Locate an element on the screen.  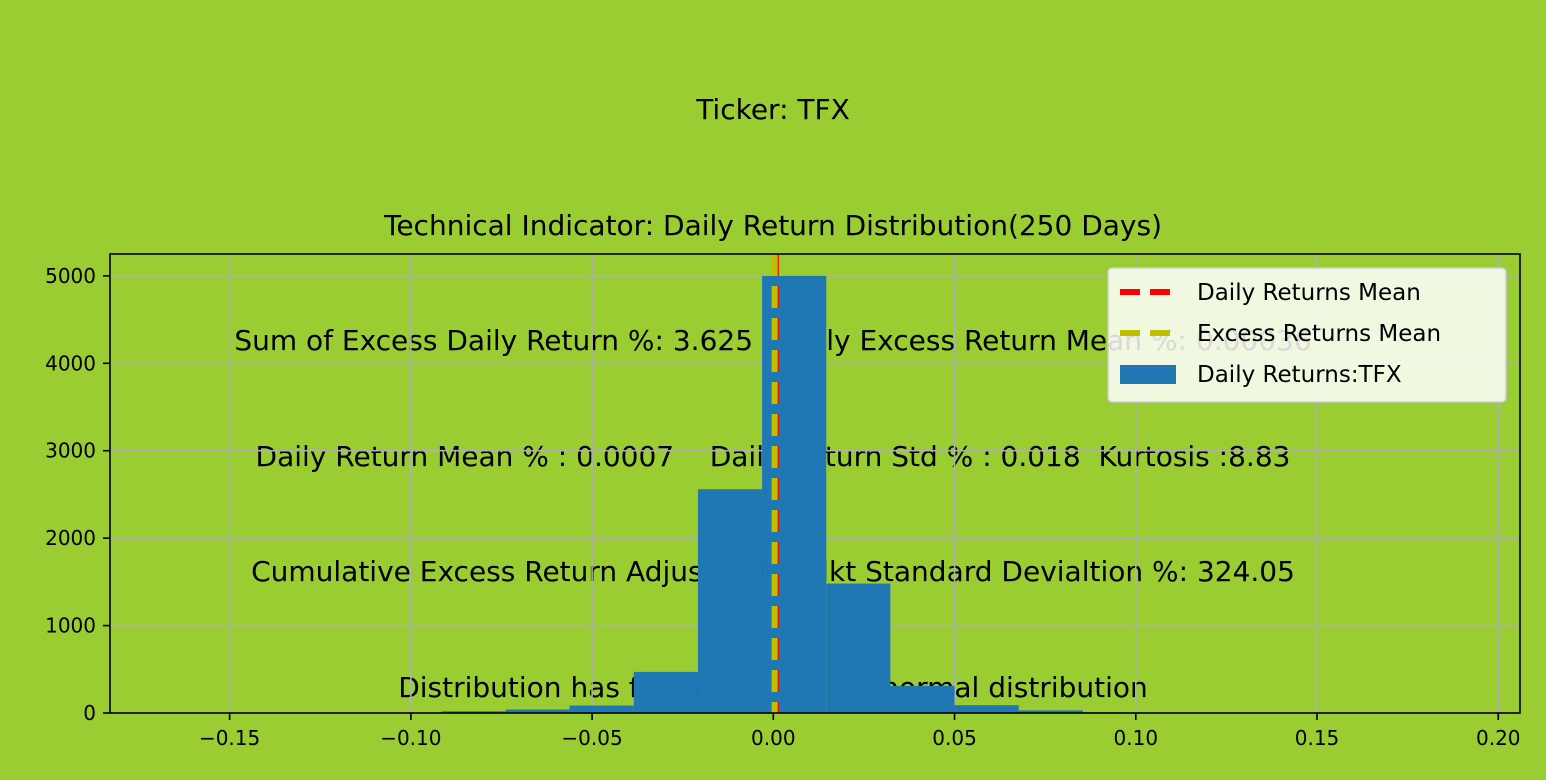
x-tick-label: 0.20 is located at coordinates (1498, 738).